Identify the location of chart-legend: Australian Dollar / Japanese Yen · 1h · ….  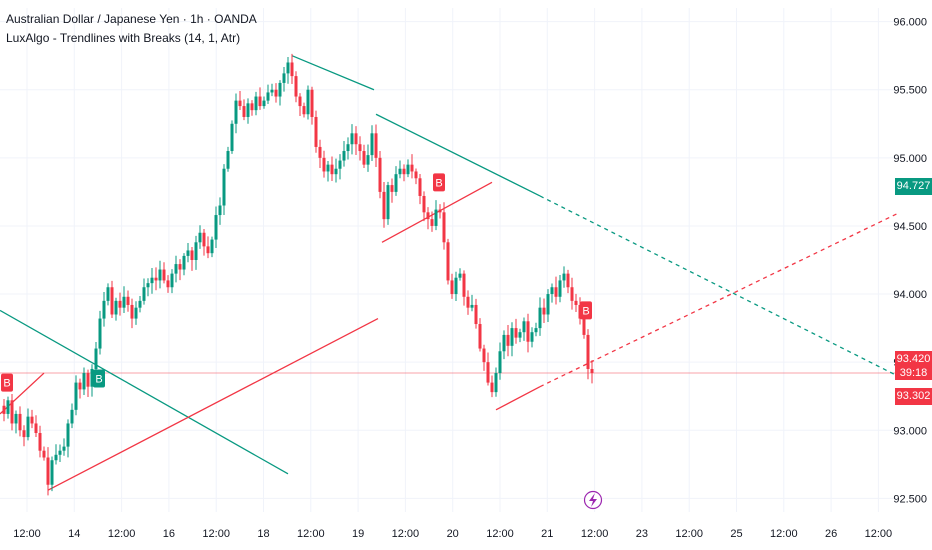
(131, 29).